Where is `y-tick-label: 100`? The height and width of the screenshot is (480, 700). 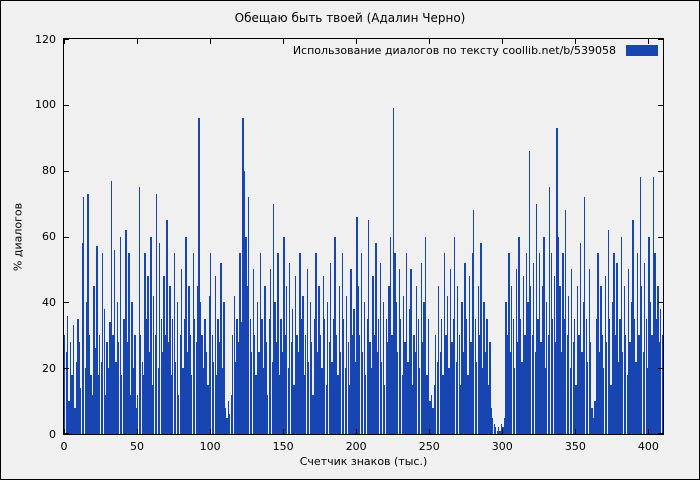
y-tick-label: 100 is located at coordinates (45, 105).